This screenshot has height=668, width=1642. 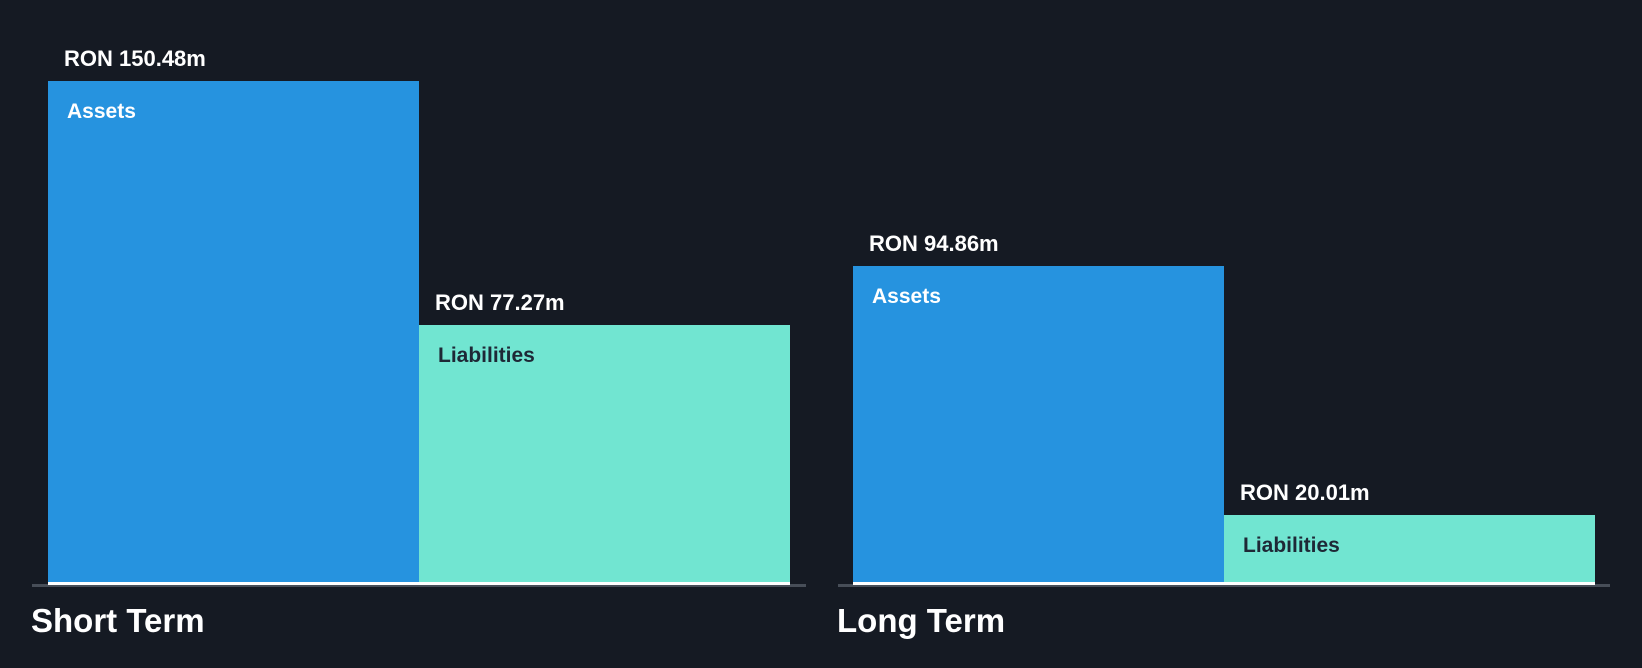 I want to click on short-term-liabilities-bar: Liabilities, so click(x=604, y=455).